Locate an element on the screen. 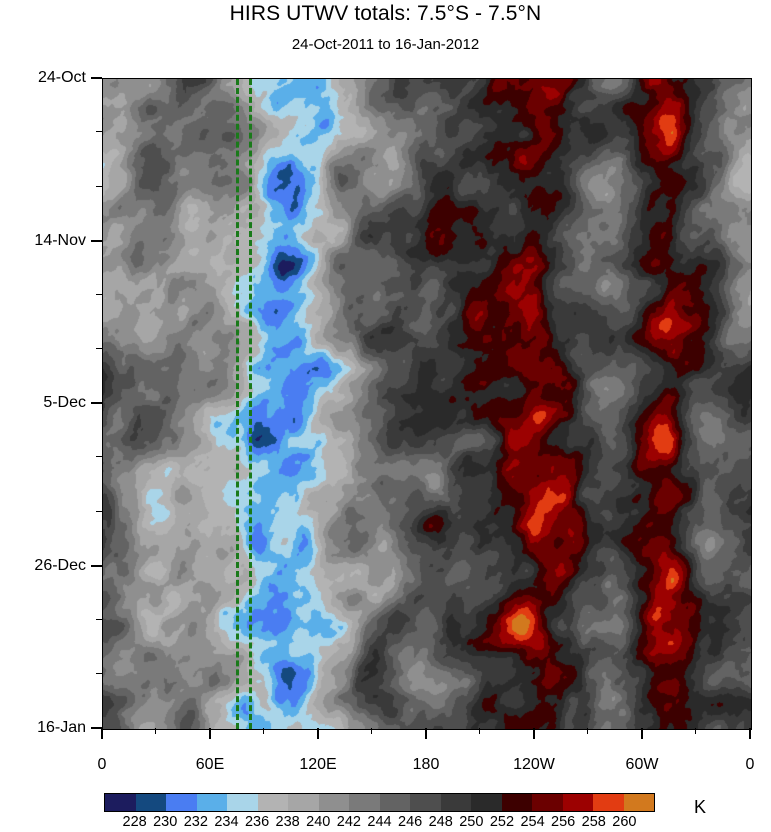 Image resolution: width=771 pixels, height=832 pixels. colorbar-tick-label: 248 is located at coordinates (440, 822).